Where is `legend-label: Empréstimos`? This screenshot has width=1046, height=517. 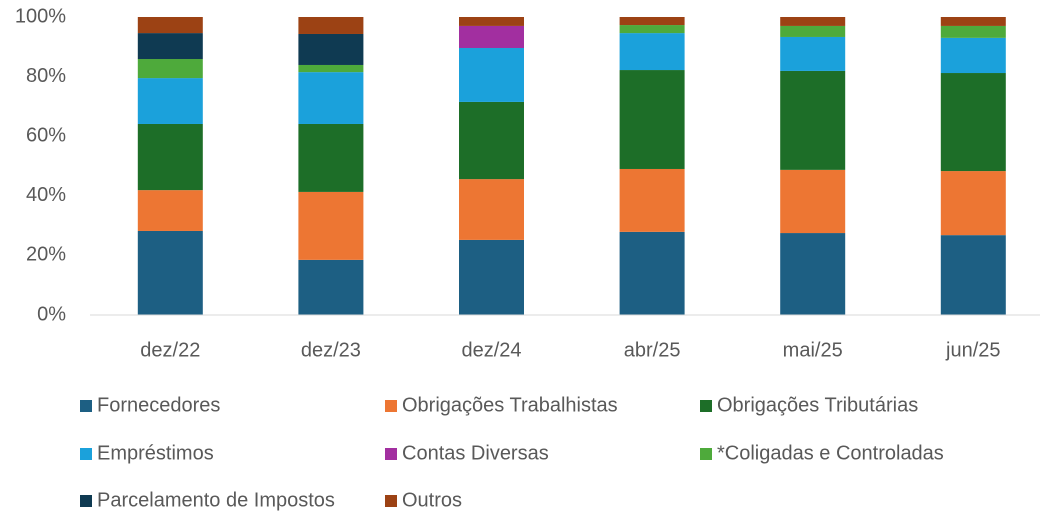 legend-label: Empréstimos is located at coordinates (155, 453).